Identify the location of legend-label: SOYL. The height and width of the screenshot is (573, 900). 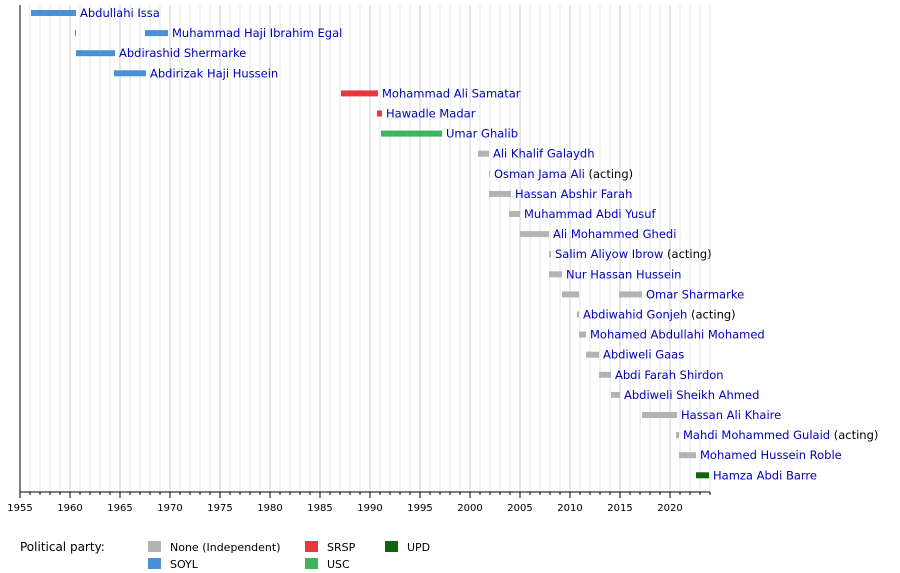
(184, 564).